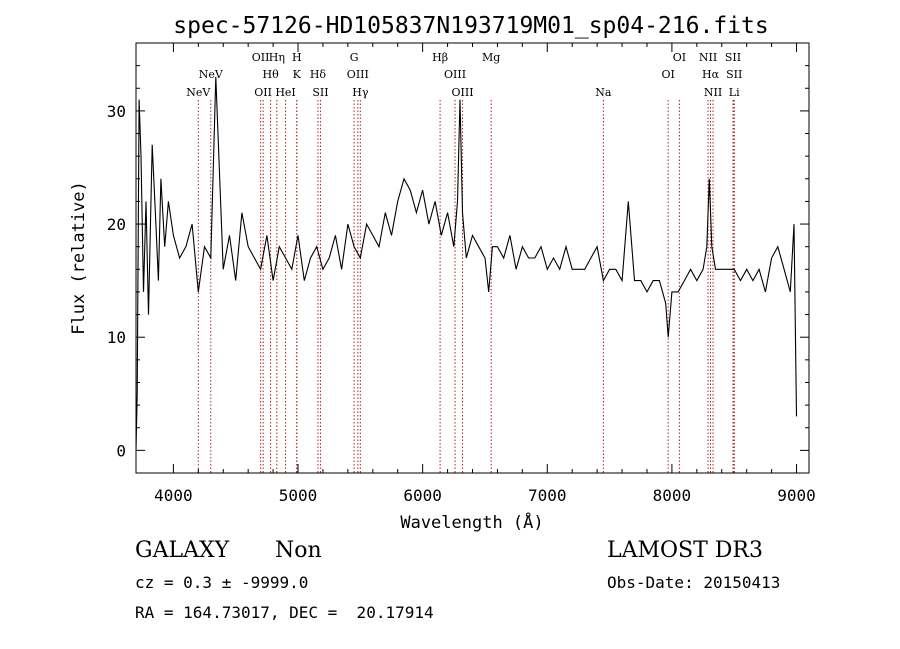  Describe the element at coordinates (284, 612) in the screenshot. I see `coordinates: RA = 164.73017, DEC = 20.17914` at that location.